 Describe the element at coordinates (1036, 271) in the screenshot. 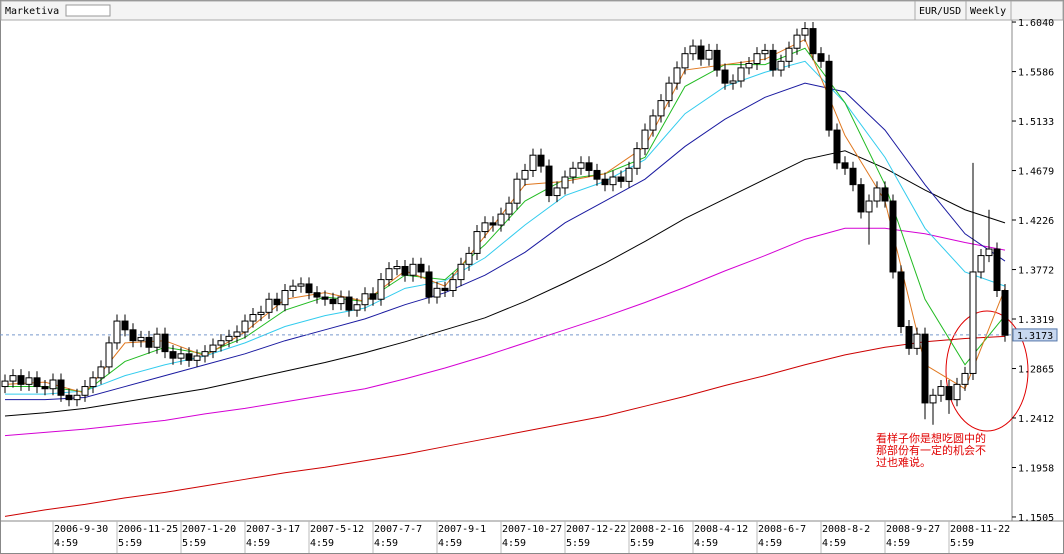

I see `y-tick-label: 1.3772` at that location.